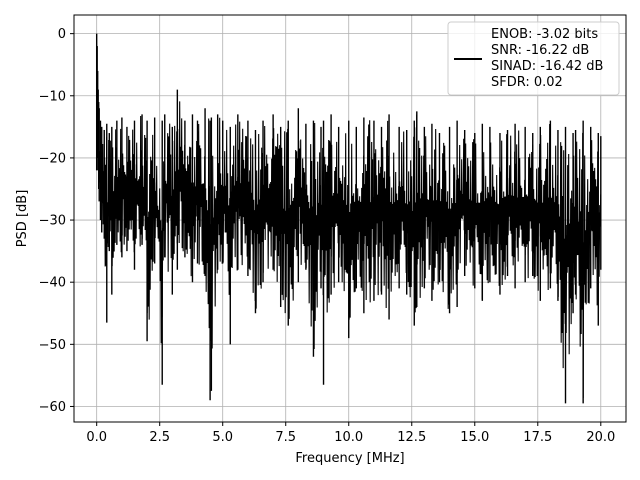  Describe the element at coordinates (600, 437) in the screenshot. I see `x-tick-label-8: 20.0` at that location.